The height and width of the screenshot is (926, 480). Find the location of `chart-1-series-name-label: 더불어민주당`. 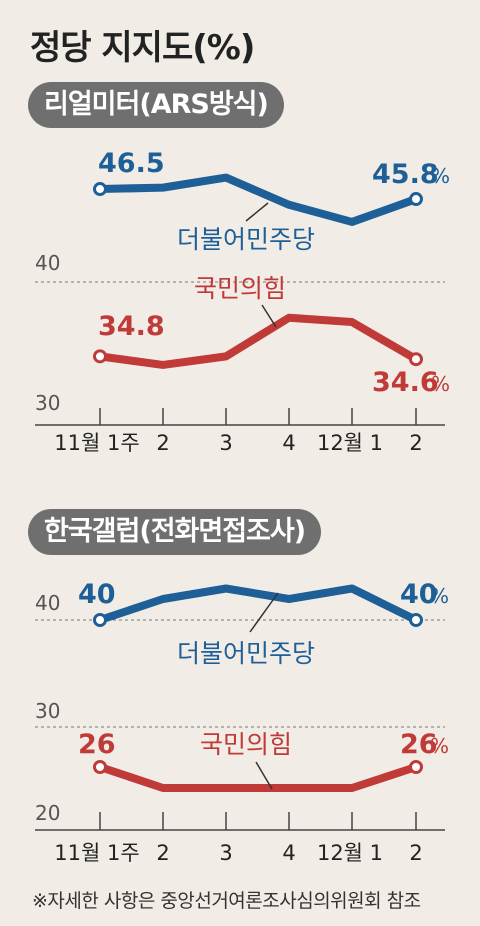

chart-1-series-name-label: 더불어민주당 is located at coordinates (246, 239).